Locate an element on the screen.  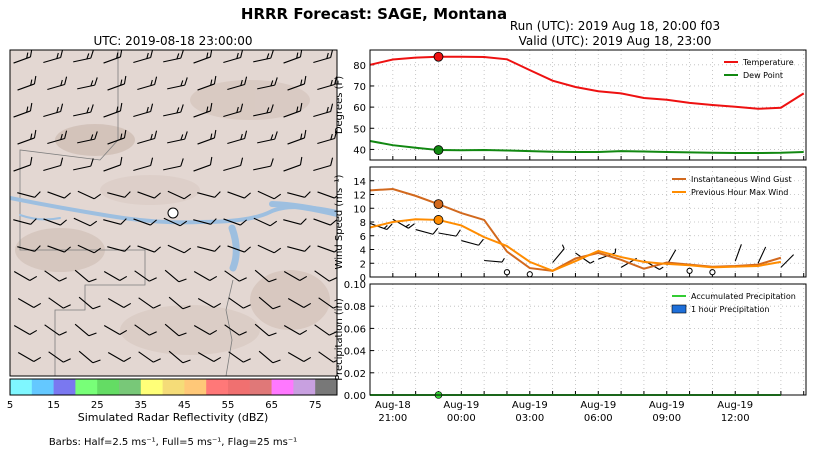
legend-label: Previous Hour Max Wind is located at coordinates (739, 192).